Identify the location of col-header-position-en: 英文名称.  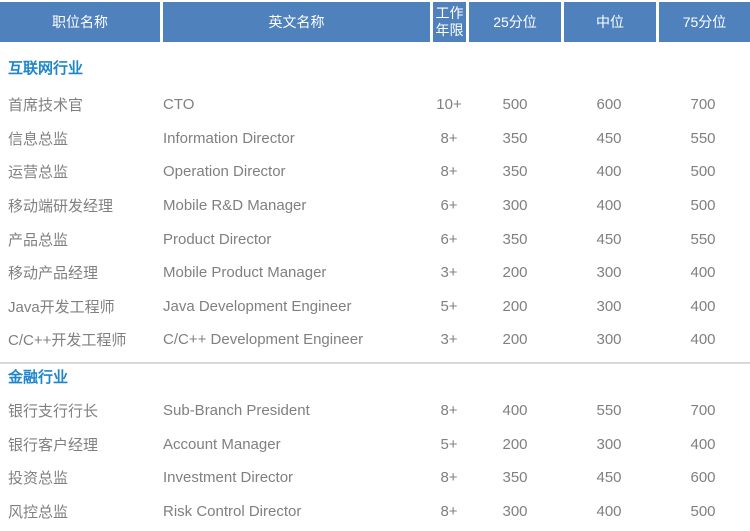
(296, 22).